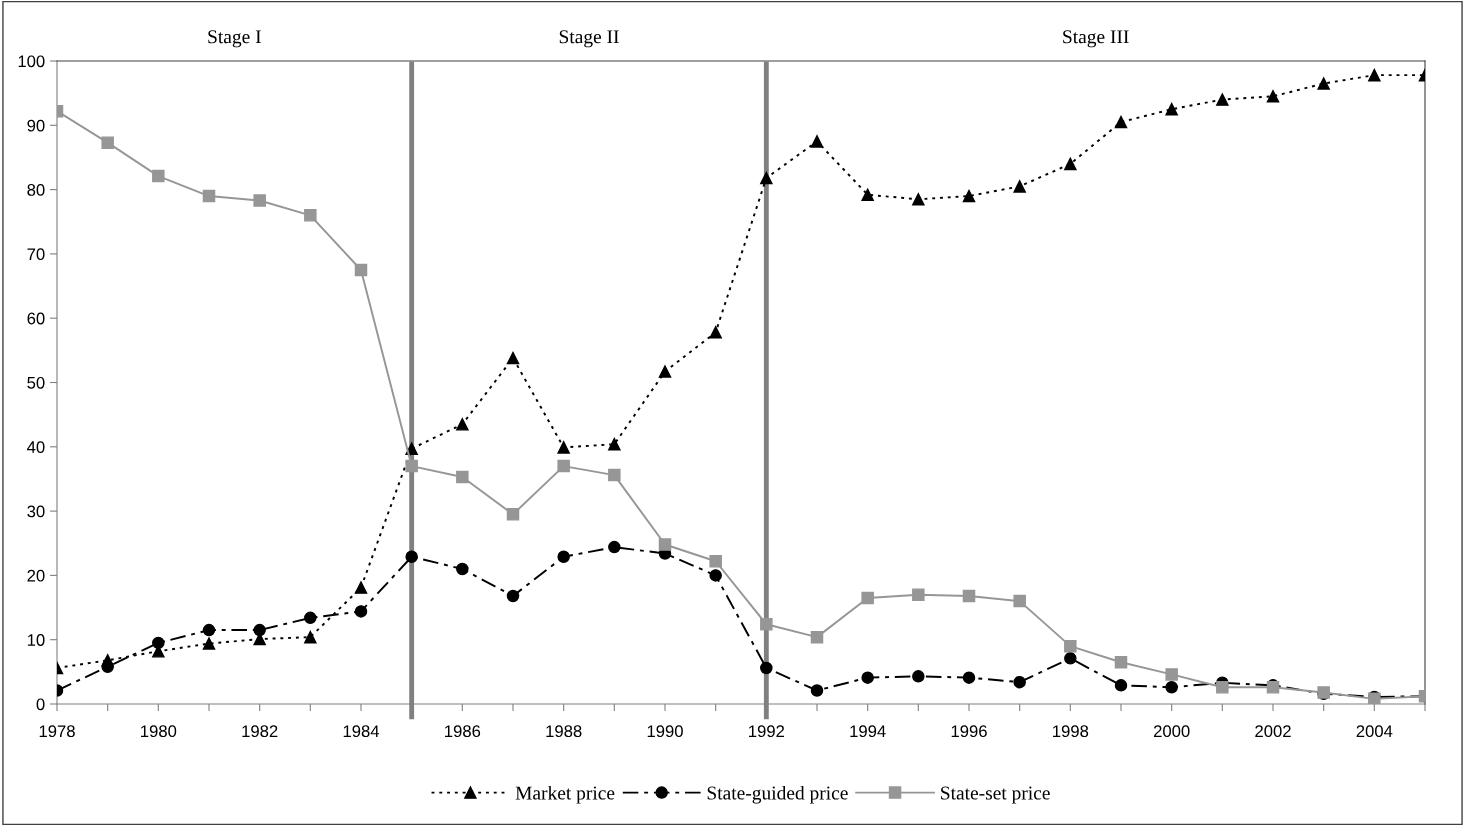  Describe the element at coordinates (36, 318) in the screenshot. I see `y-tick-label: 60` at that location.